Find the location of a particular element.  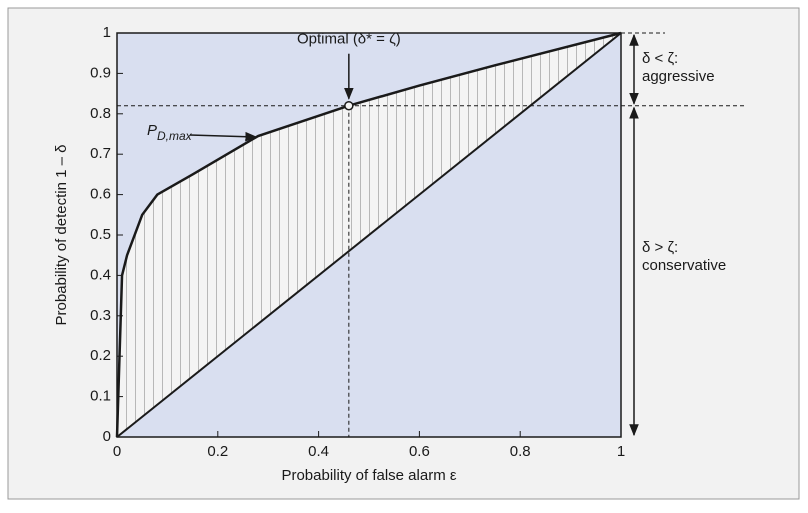

x-tick-label: 1 is located at coordinates (621, 451).